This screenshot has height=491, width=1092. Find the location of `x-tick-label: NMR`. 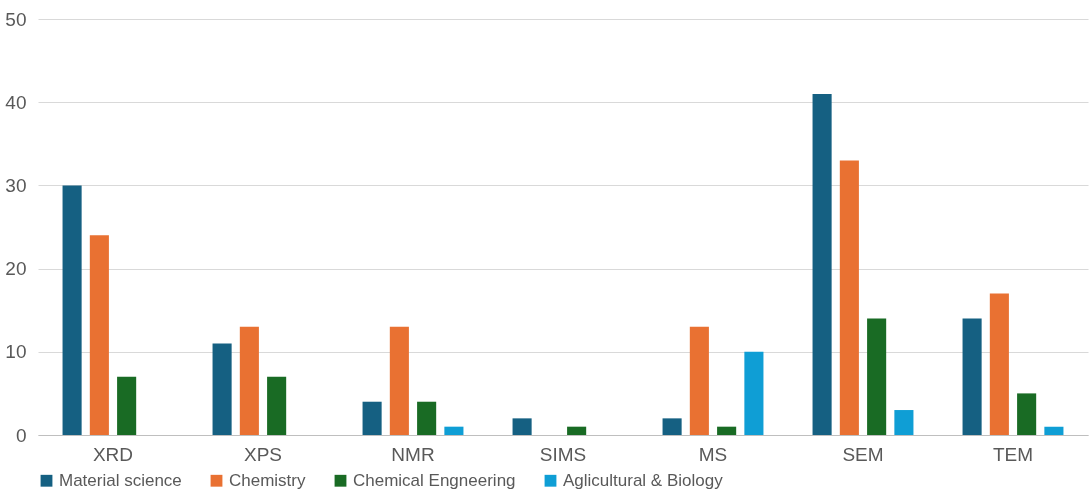

x-tick-label: NMR is located at coordinates (413, 454).